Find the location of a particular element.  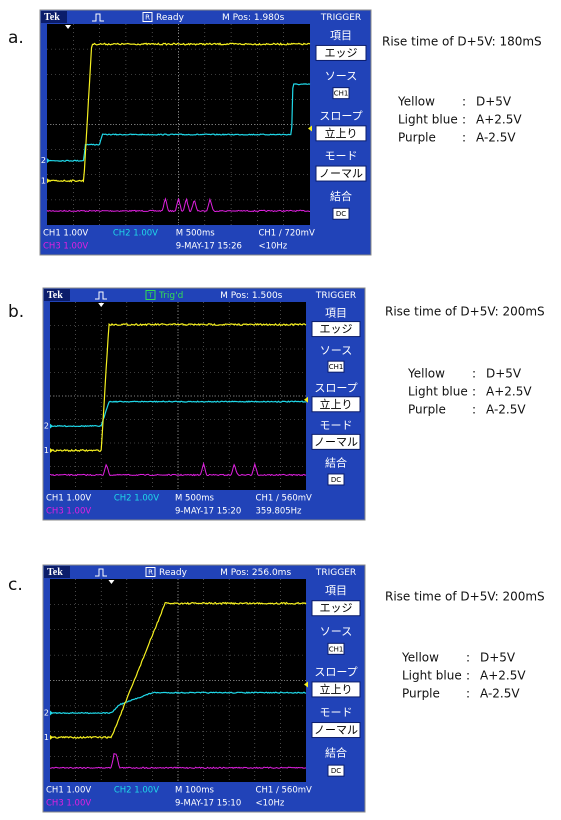

menu-option: CH1 is located at coordinates (341, 94).